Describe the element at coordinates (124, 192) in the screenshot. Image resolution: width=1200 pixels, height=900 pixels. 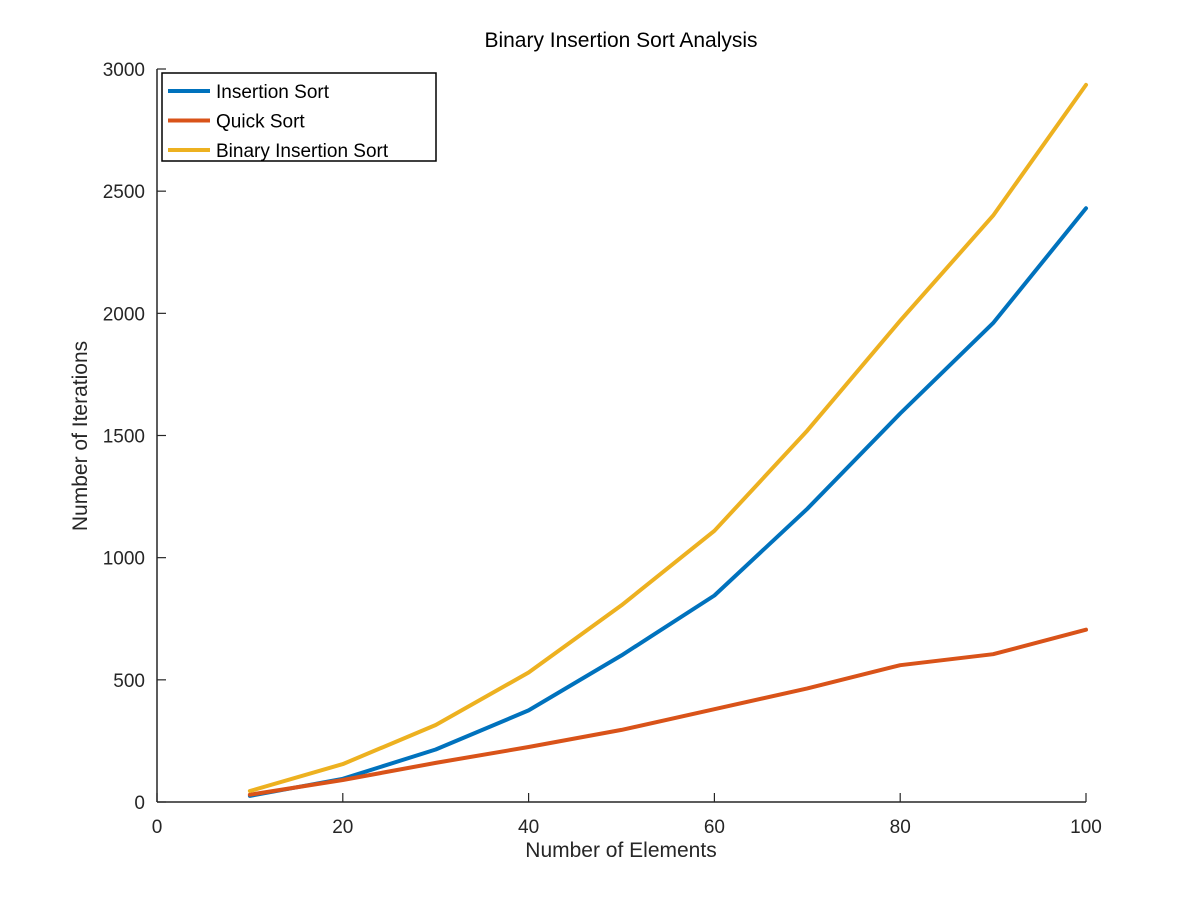
I see `y-tick-label: 2500` at that location.